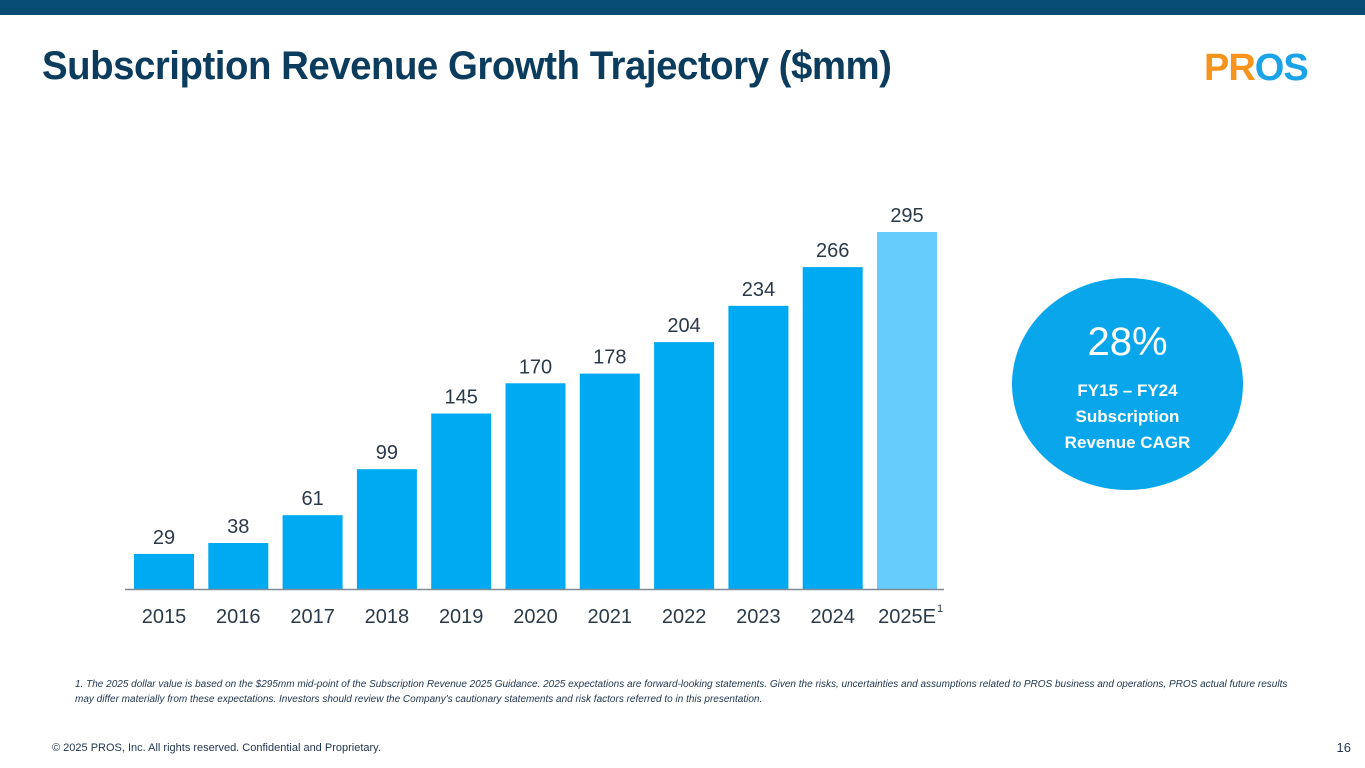 The height and width of the screenshot is (768, 1365). I want to click on logo-text-part1: PR, so click(1230, 68).